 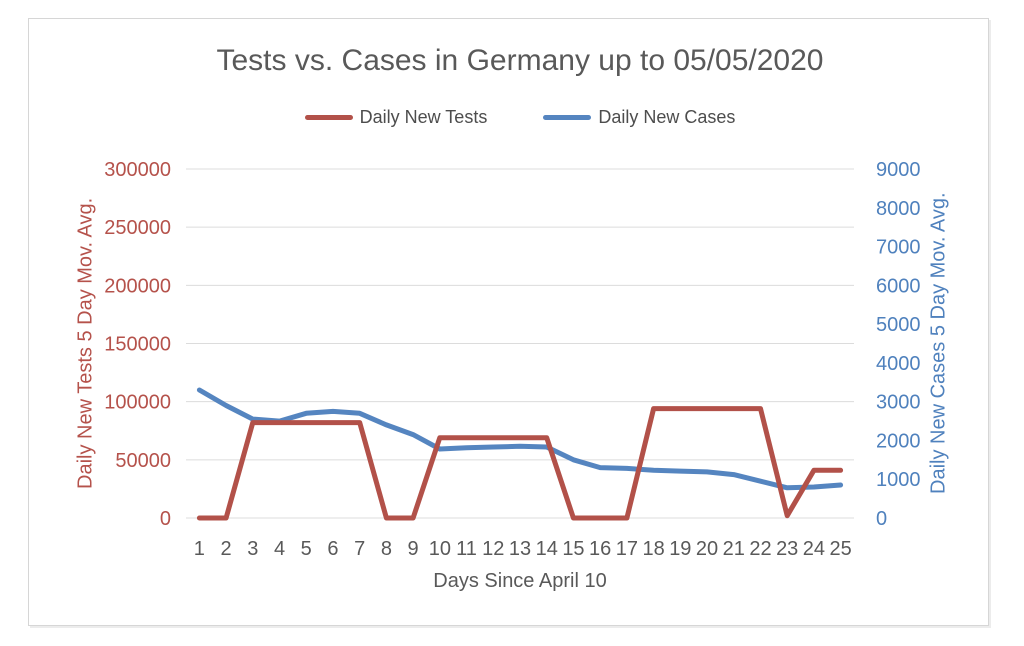 What do you see at coordinates (898, 441) in the screenshot?
I see `right-axis-tick-label: 2000` at bounding box center [898, 441].